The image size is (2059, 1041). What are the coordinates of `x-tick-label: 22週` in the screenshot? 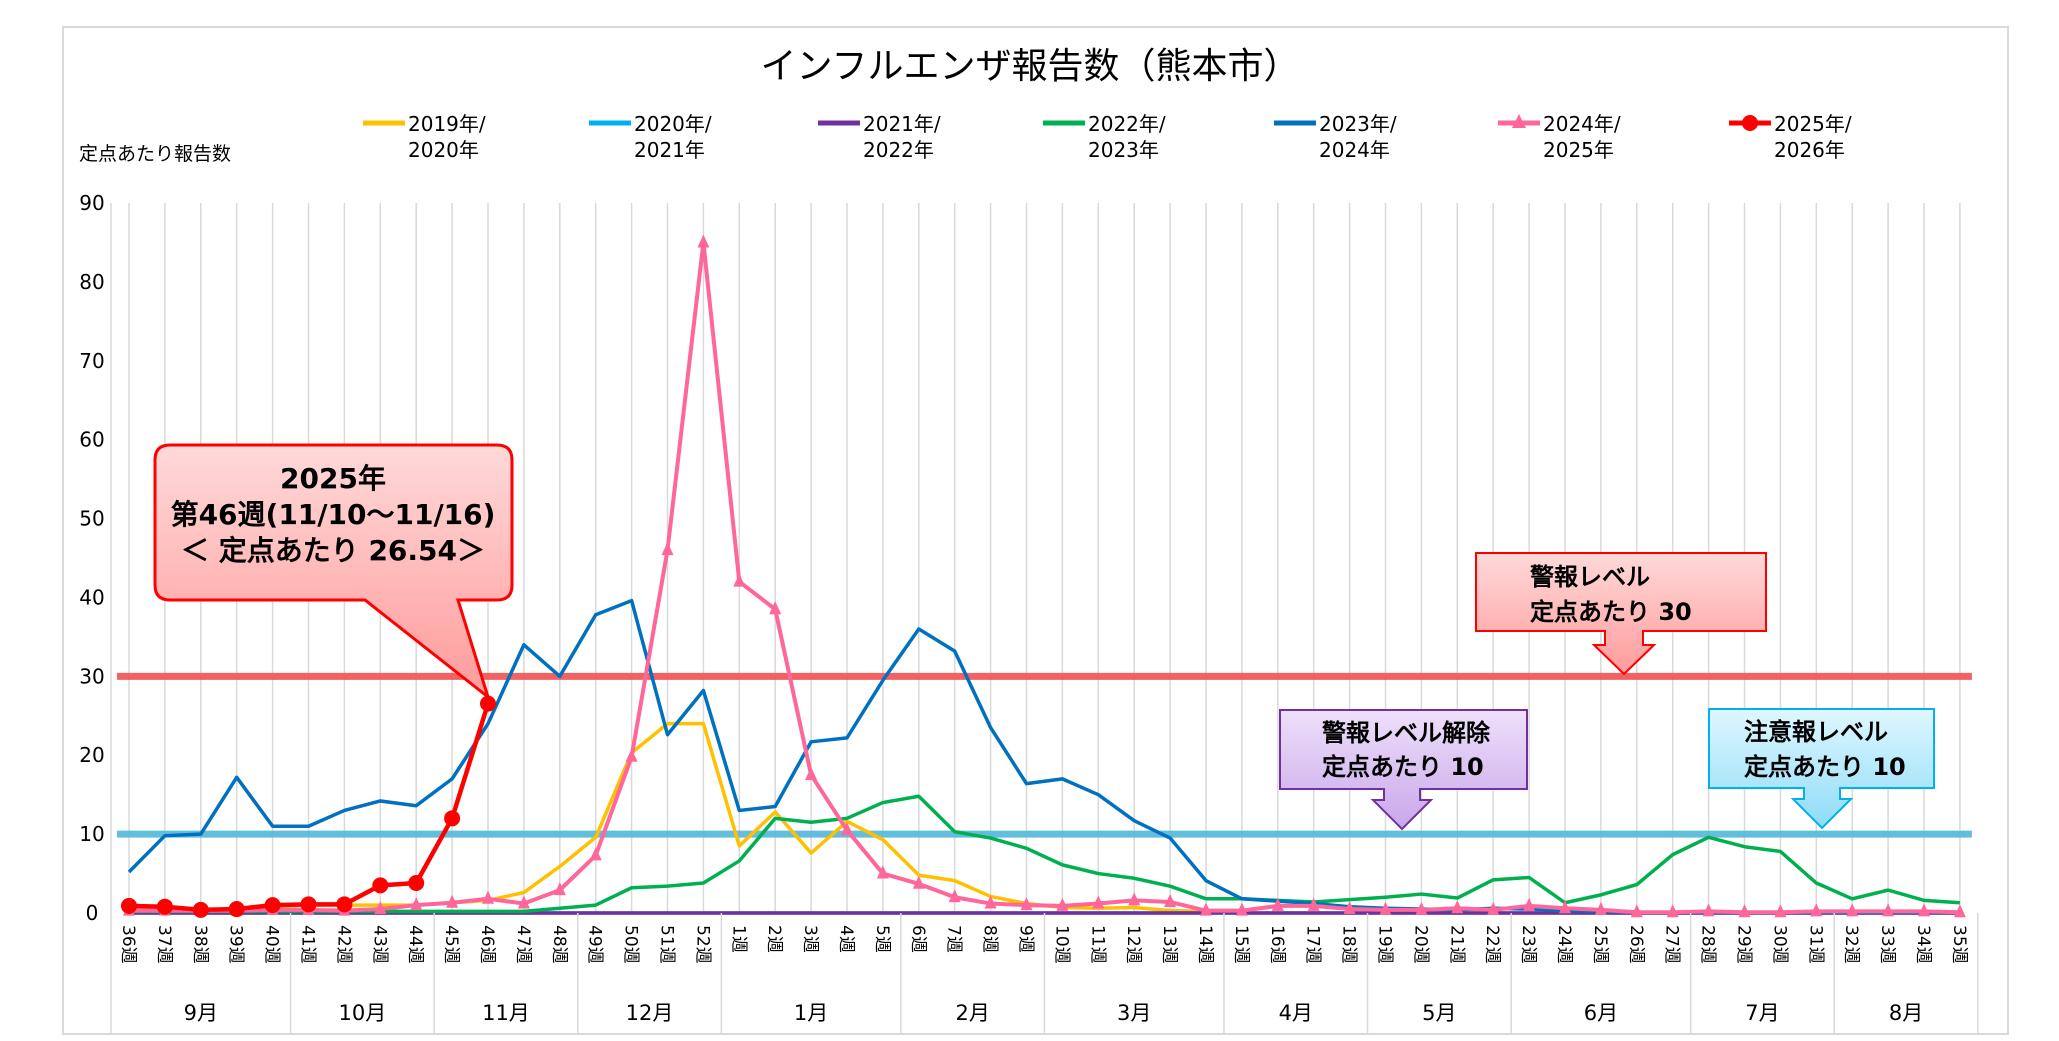 It's located at (1492, 944).